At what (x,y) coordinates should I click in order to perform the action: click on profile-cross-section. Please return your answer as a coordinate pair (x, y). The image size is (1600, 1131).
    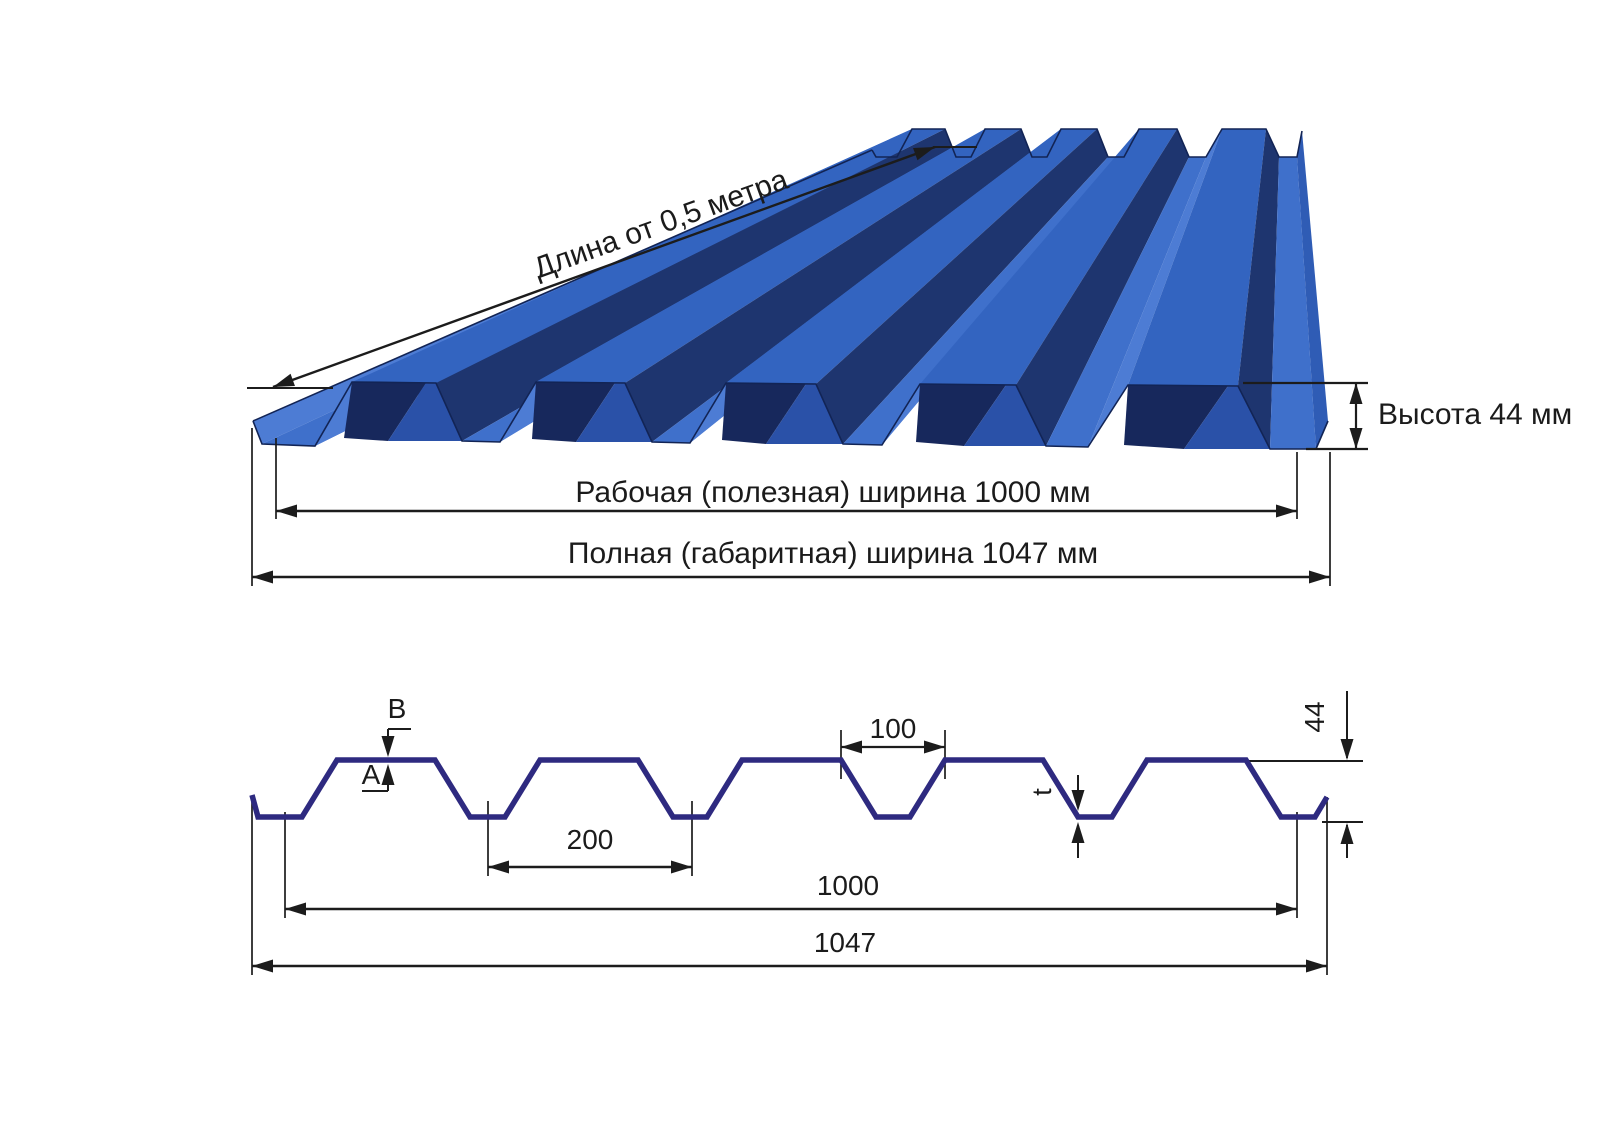
    Looking at the image, I should click on (789, 788).